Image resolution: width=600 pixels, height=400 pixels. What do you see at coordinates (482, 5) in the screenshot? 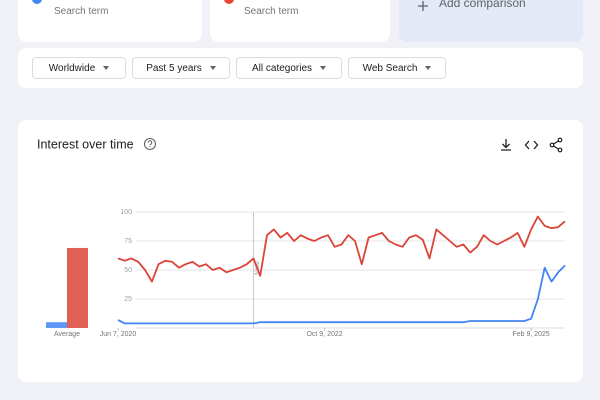
I see `add-comparison-label: Add comparison` at bounding box center [482, 5].